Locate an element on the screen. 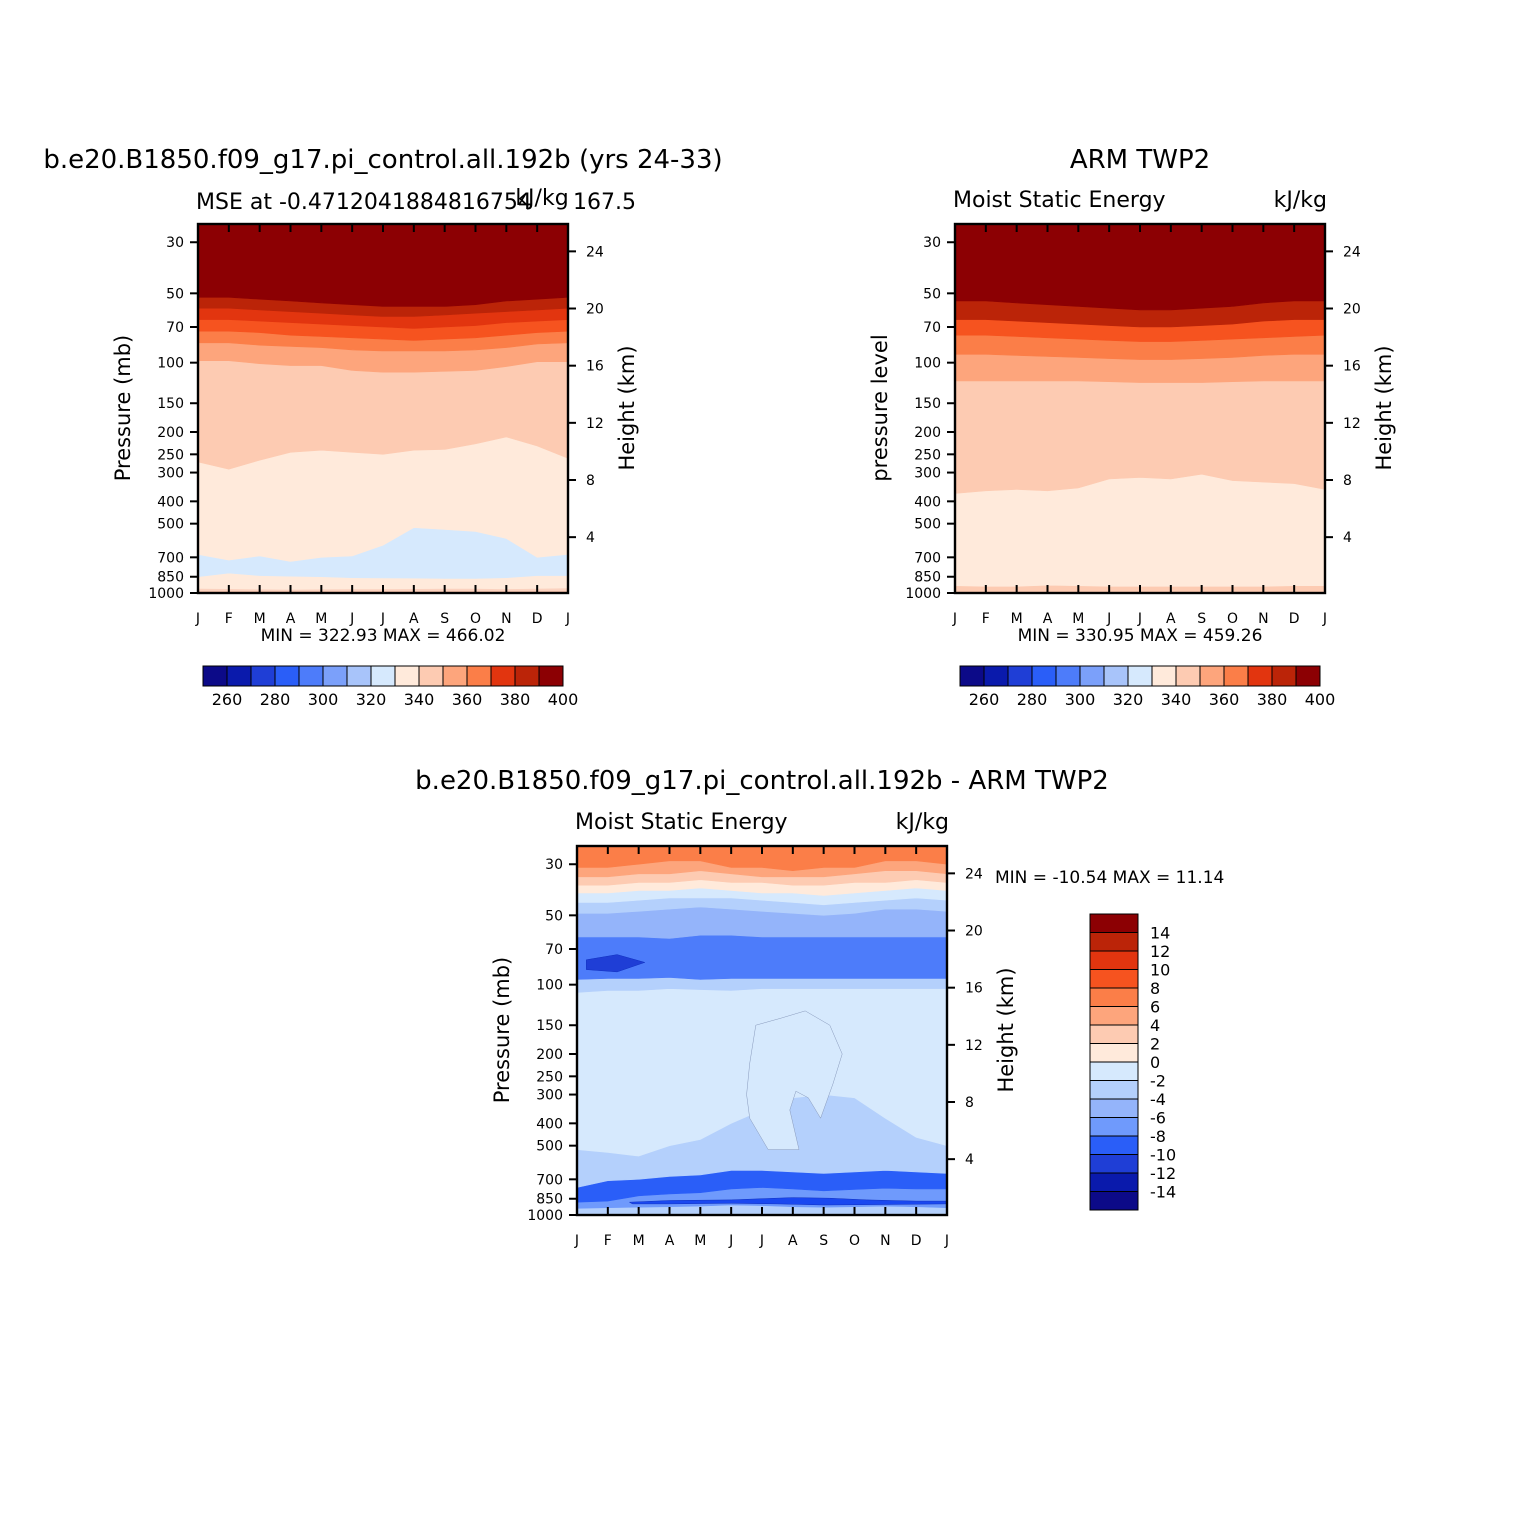 Image resolution: width=1524 pixels, height=1524 pixels. x-tick-label: O is located at coordinates (1232, 619).